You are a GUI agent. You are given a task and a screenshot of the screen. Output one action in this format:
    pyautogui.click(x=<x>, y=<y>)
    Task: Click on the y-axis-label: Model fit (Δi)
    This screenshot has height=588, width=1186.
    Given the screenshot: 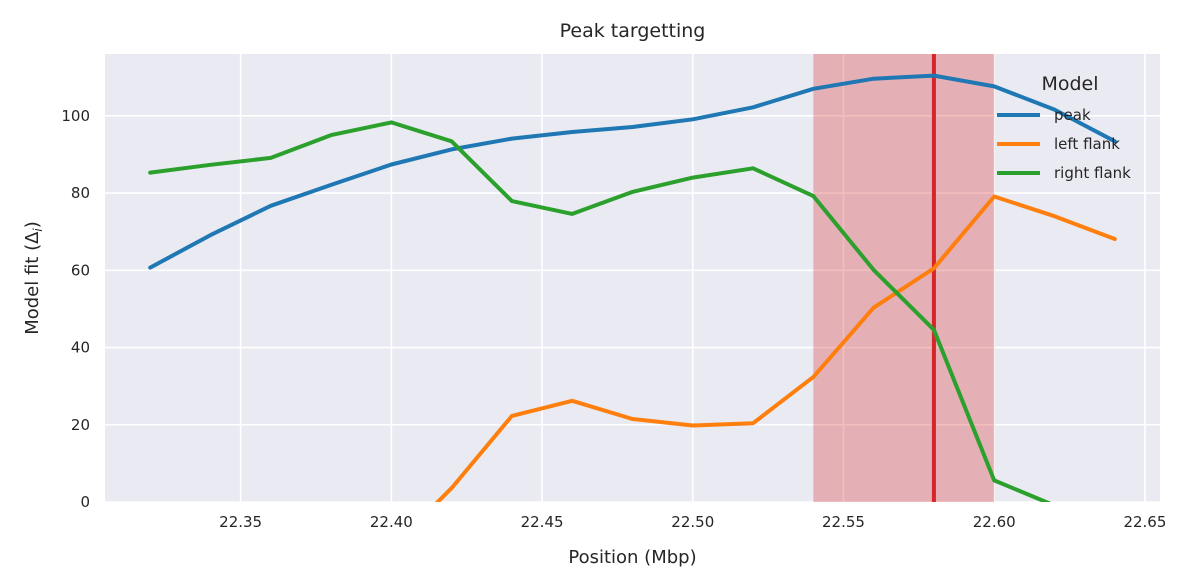 What is the action you would take?
    pyautogui.click(x=33, y=278)
    